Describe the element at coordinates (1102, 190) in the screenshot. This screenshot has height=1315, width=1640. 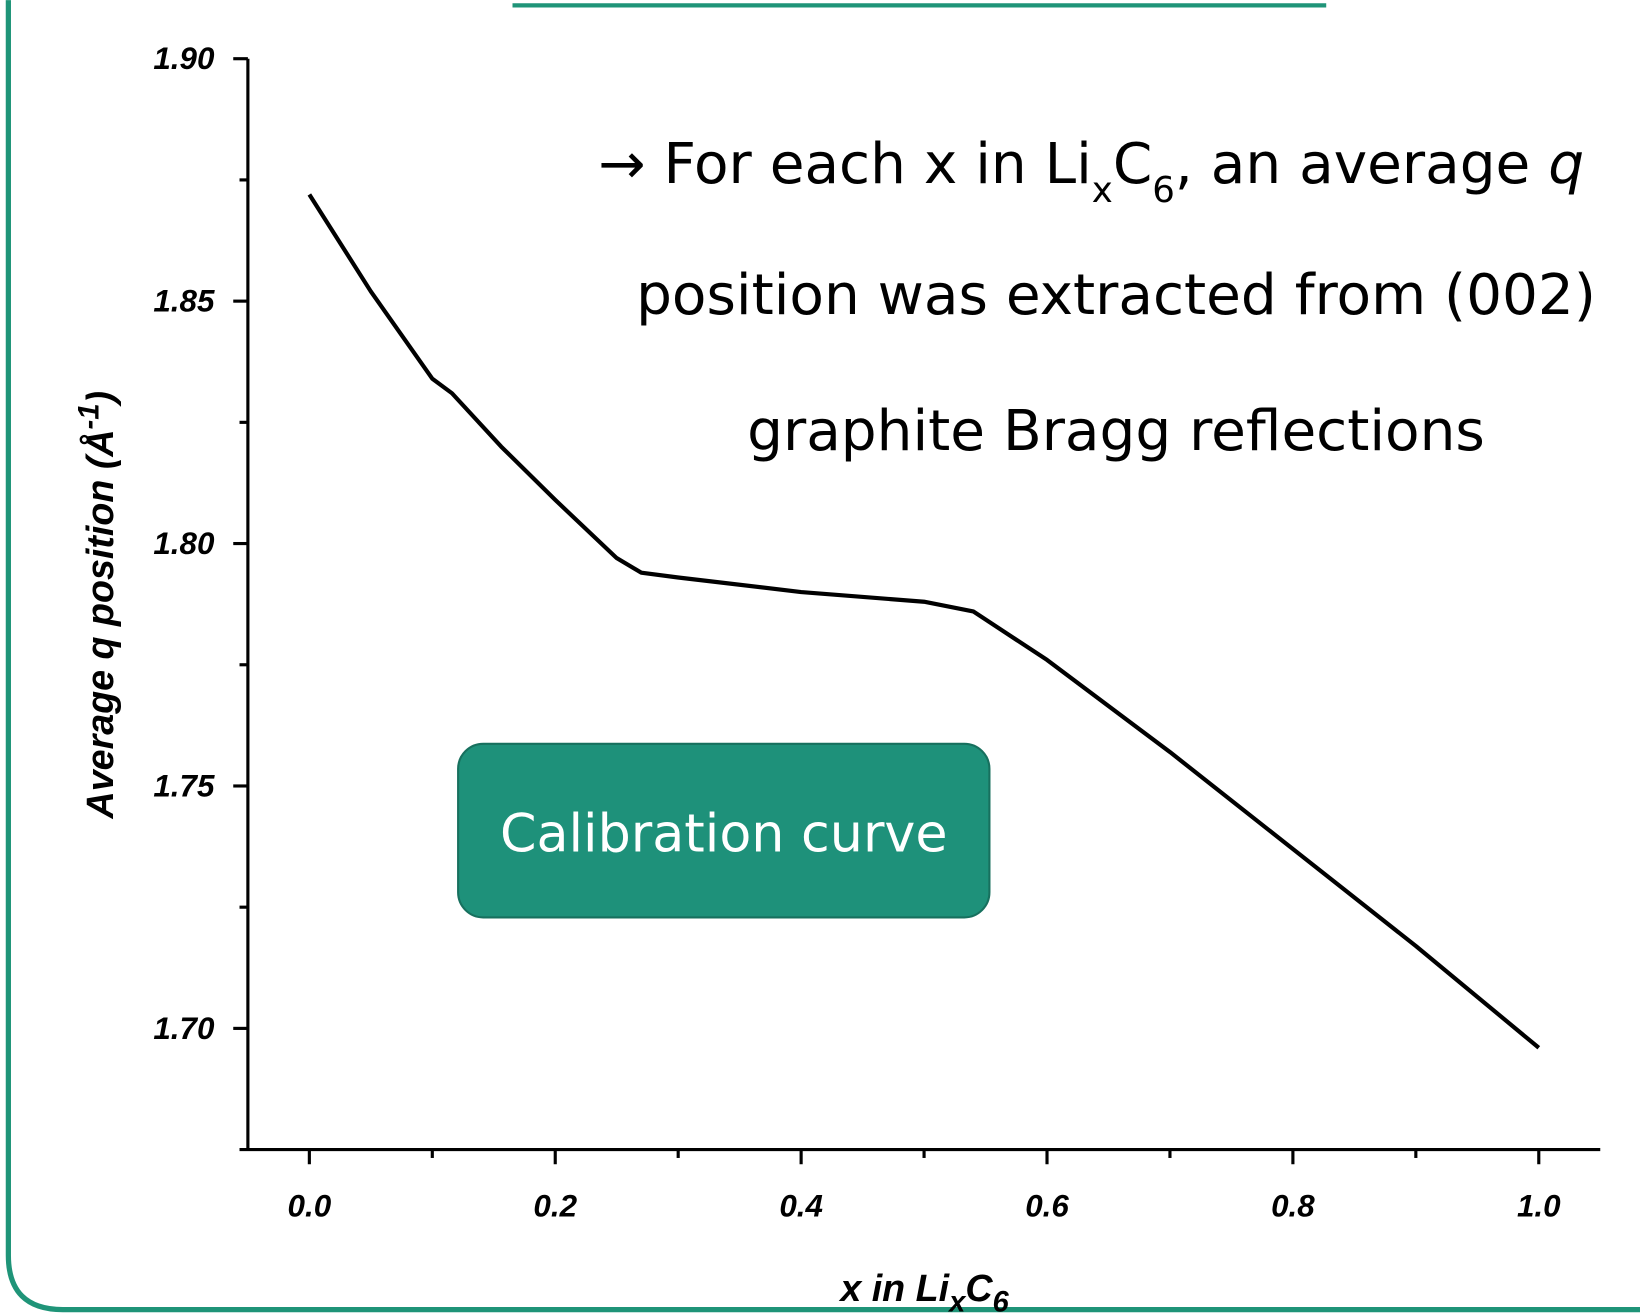
I see `annotation-sub: x` at that location.